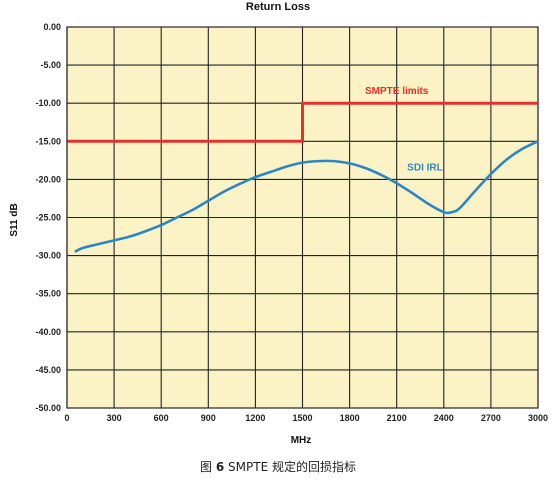 The image size is (556, 480). What do you see at coordinates (114, 418) in the screenshot?
I see `x-tick-label: 300` at bounding box center [114, 418].